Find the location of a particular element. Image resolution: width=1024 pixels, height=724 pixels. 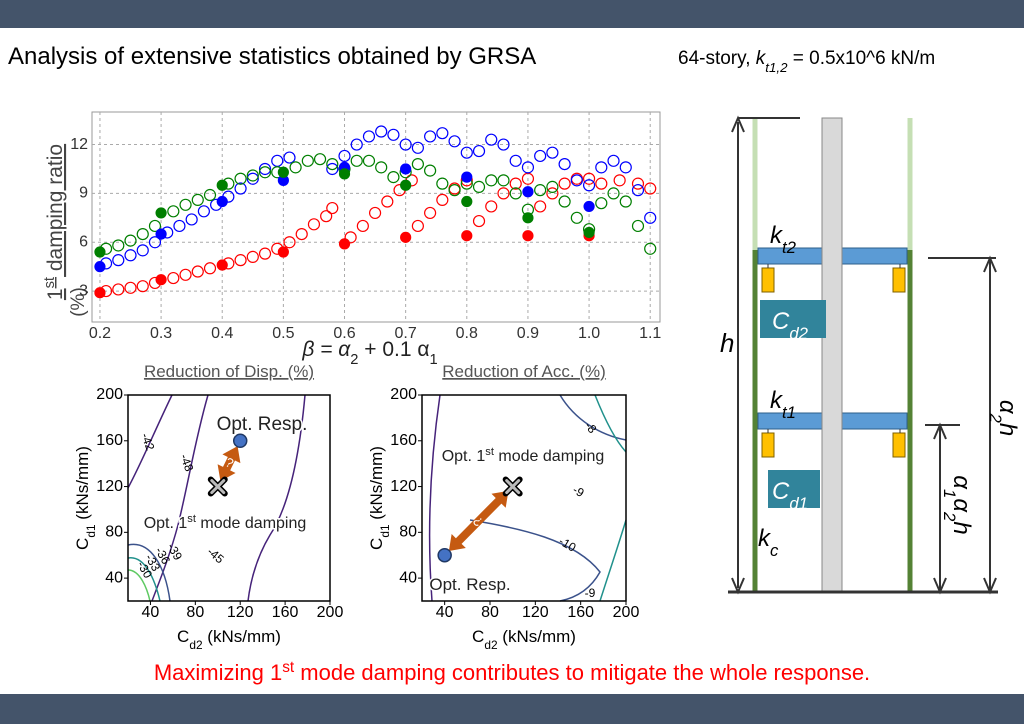

subtitle-part: t1,2 is located at coordinates (776, 67).